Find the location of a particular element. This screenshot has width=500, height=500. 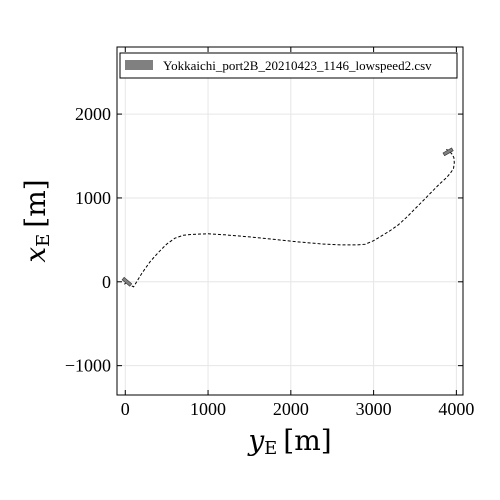

x-tick-label: 0 is located at coordinates (125, 409).